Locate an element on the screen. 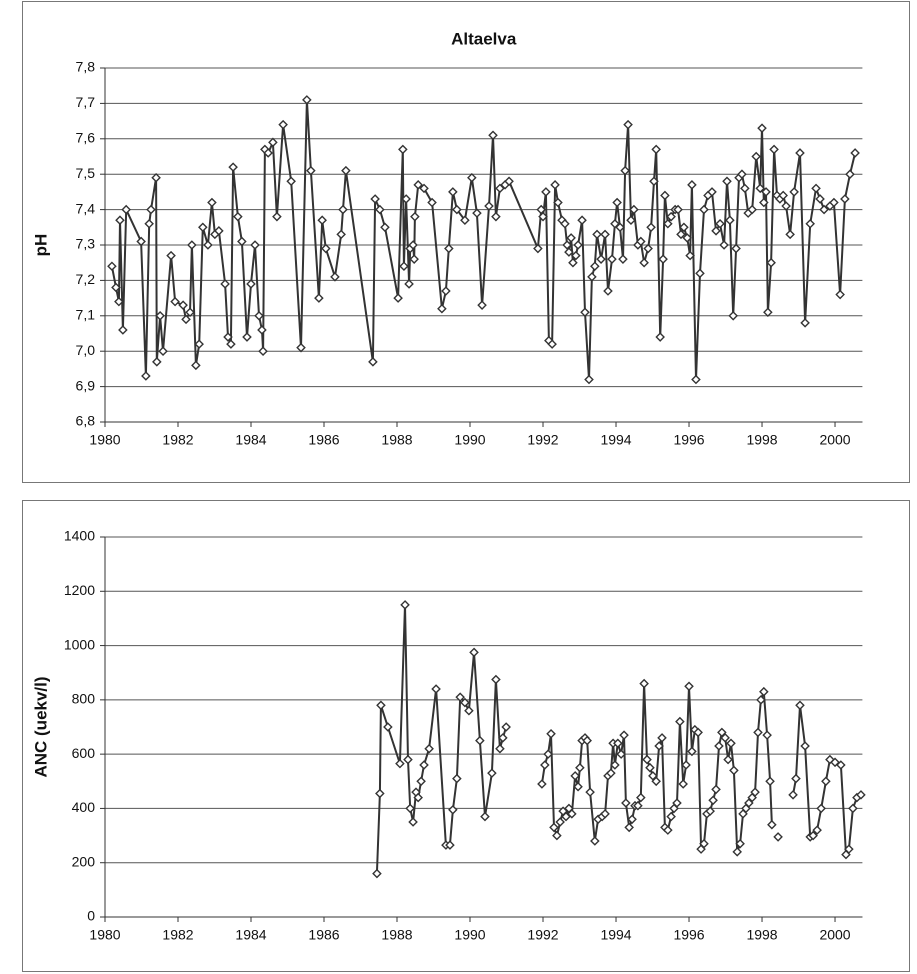  y-axis-label: ANC (uekv/l) is located at coordinates (40, 726).